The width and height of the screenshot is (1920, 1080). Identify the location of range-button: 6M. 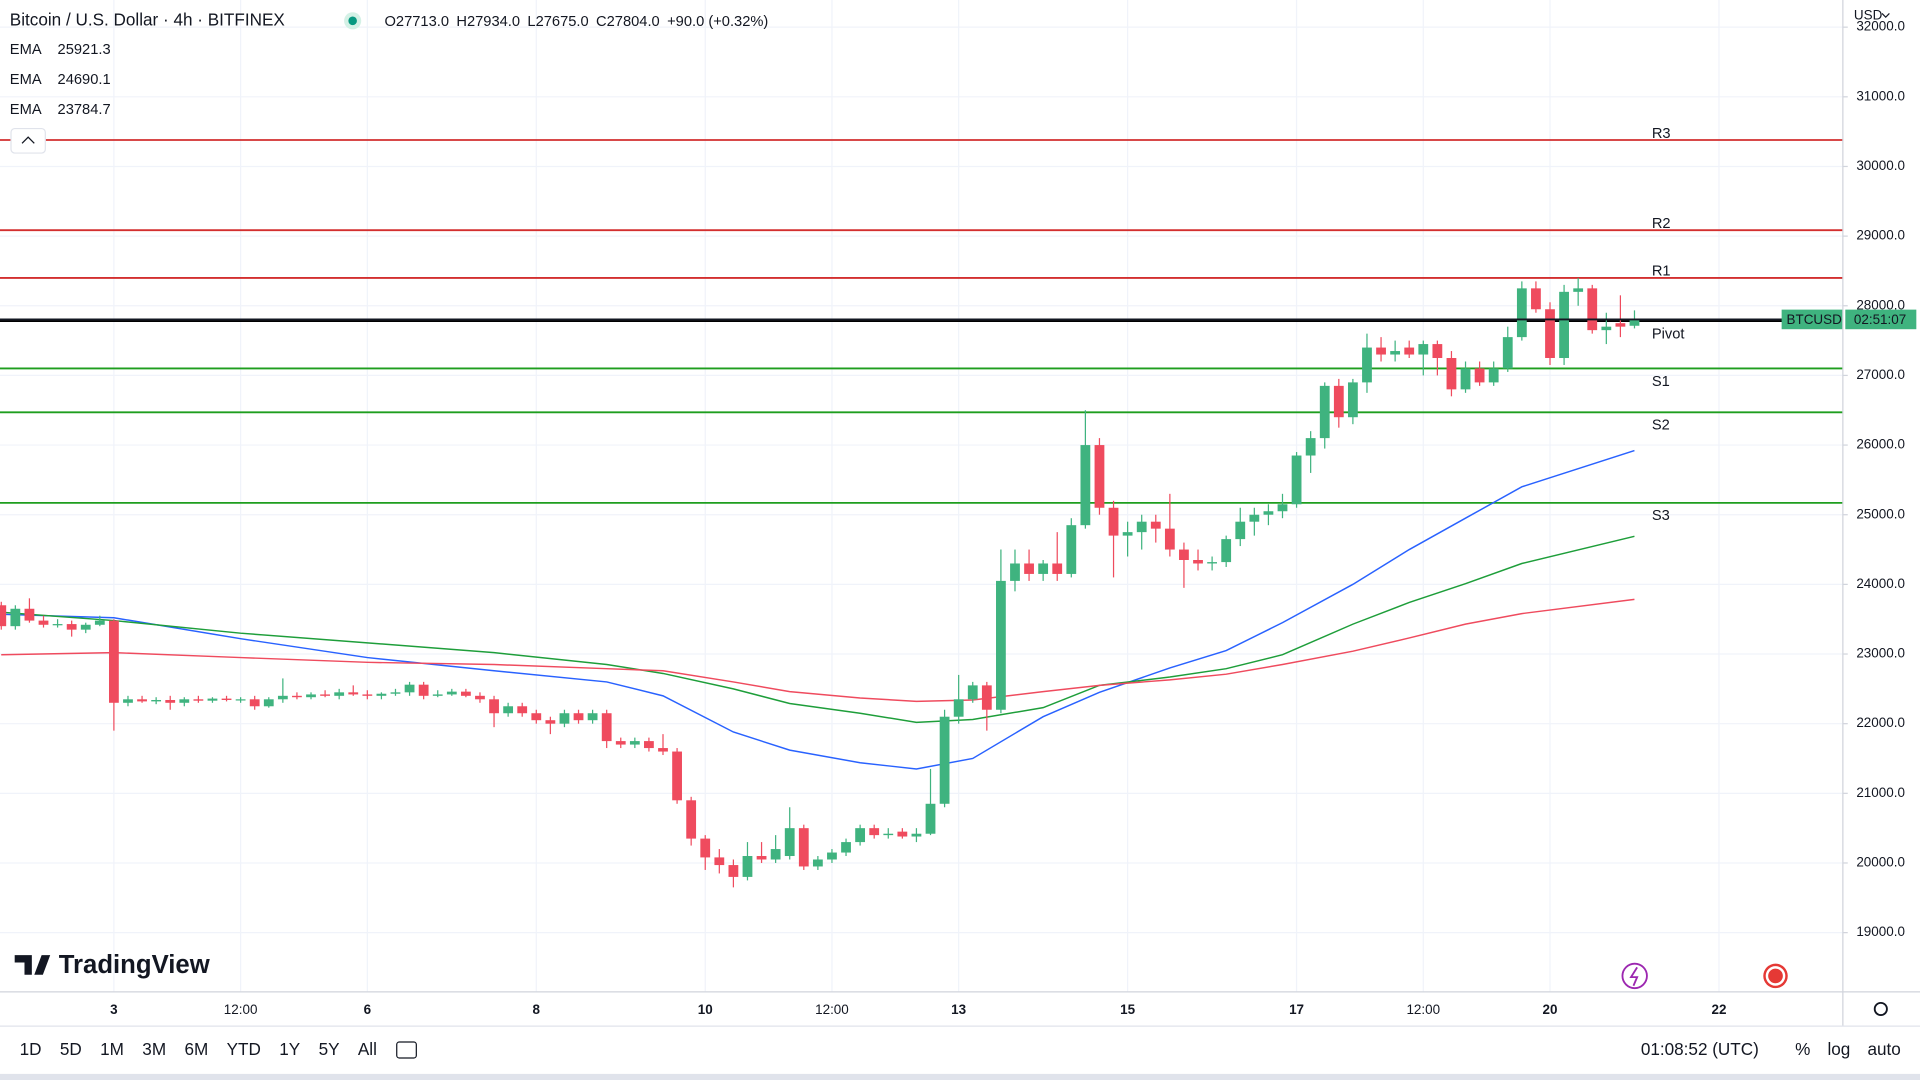
(196, 1049).